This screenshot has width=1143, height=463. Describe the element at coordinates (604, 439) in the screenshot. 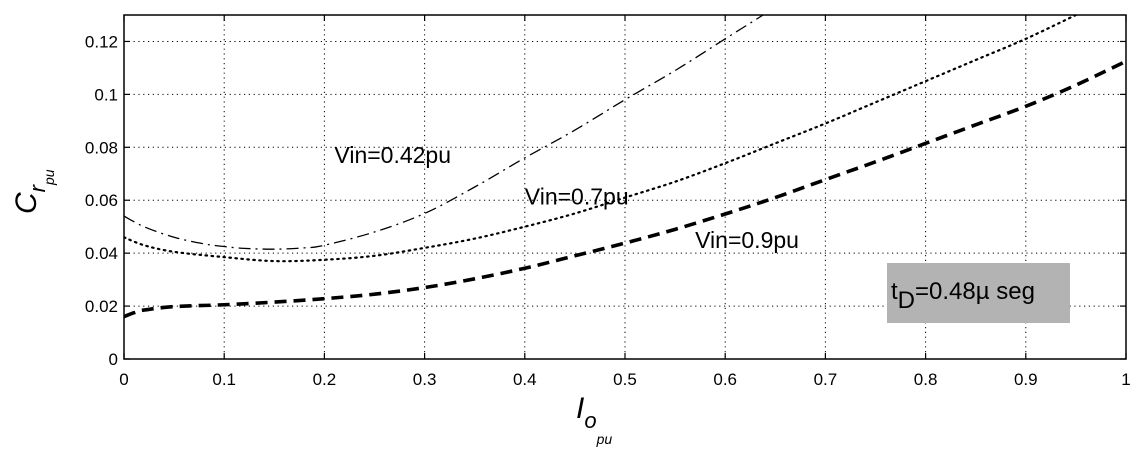

I see `x-axis-title-subsub: pu` at that location.